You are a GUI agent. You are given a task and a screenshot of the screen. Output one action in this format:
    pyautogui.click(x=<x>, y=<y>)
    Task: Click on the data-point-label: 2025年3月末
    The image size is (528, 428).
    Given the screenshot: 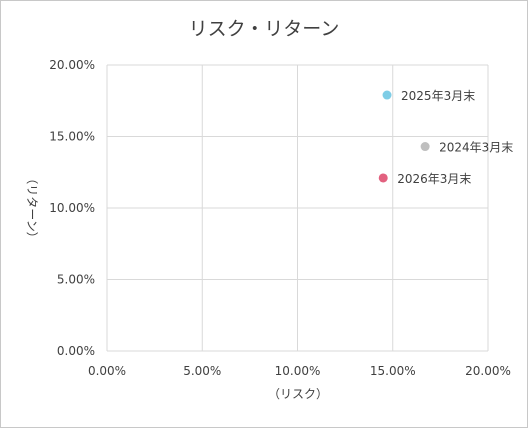 What is the action you would take?
    pyautogui.click(x=438, y=96)
    